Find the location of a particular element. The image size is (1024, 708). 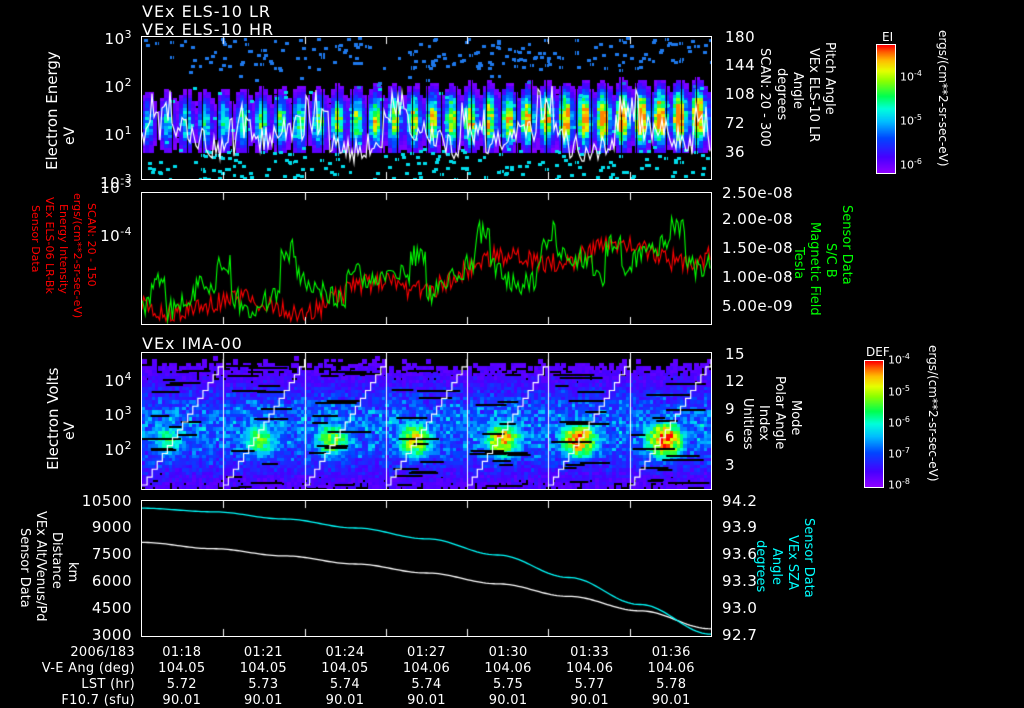

panel4-left-label-quantity: Distance is located at coordinates (56, 560).